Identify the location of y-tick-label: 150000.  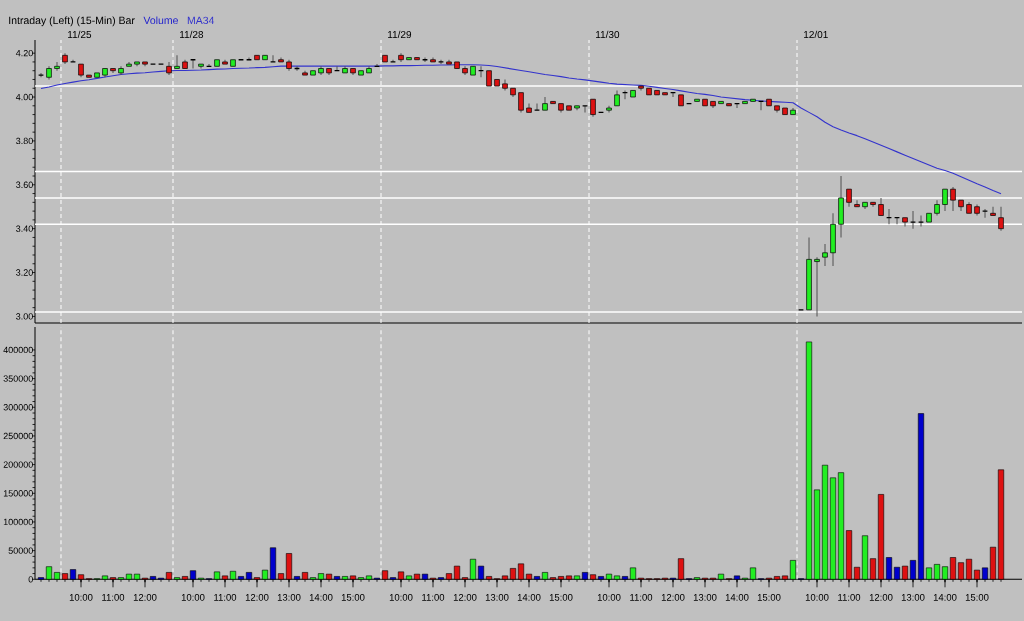
(18, 493).